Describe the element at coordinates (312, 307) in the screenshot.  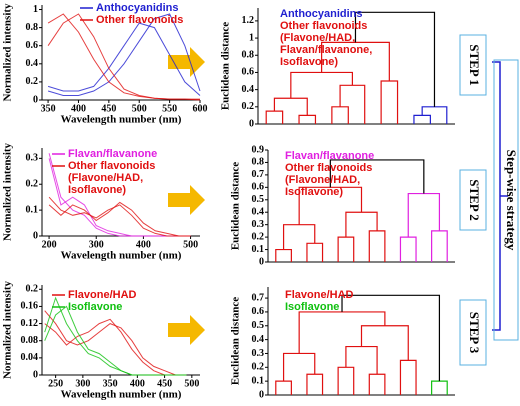
I see `cluster-label: Isoflavone` at that location.